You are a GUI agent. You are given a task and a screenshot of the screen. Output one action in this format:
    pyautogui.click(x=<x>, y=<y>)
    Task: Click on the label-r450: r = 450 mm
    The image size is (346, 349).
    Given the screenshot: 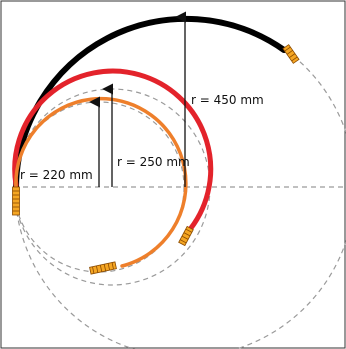 What is the action you would take?
    pyautogui.click(x=227, y=100)
    